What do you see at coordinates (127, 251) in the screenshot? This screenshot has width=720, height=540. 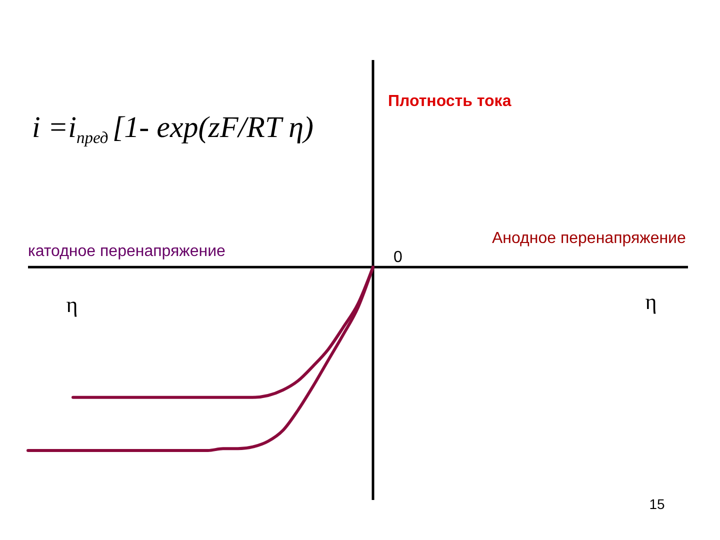 I see `text: катодное перенапряжение` at bounding box center [127, 251].